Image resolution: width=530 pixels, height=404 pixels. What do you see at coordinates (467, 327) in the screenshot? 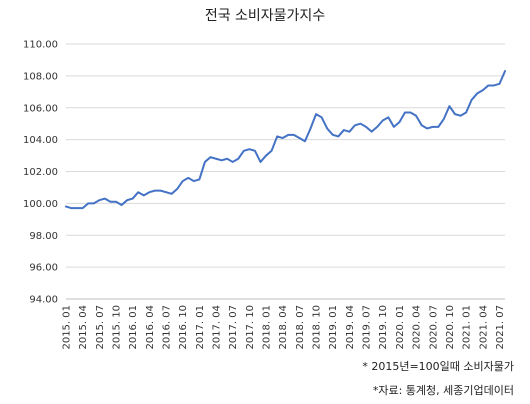
I see `x-tick-label: 2021. 01` at bounding box center [467, 327].